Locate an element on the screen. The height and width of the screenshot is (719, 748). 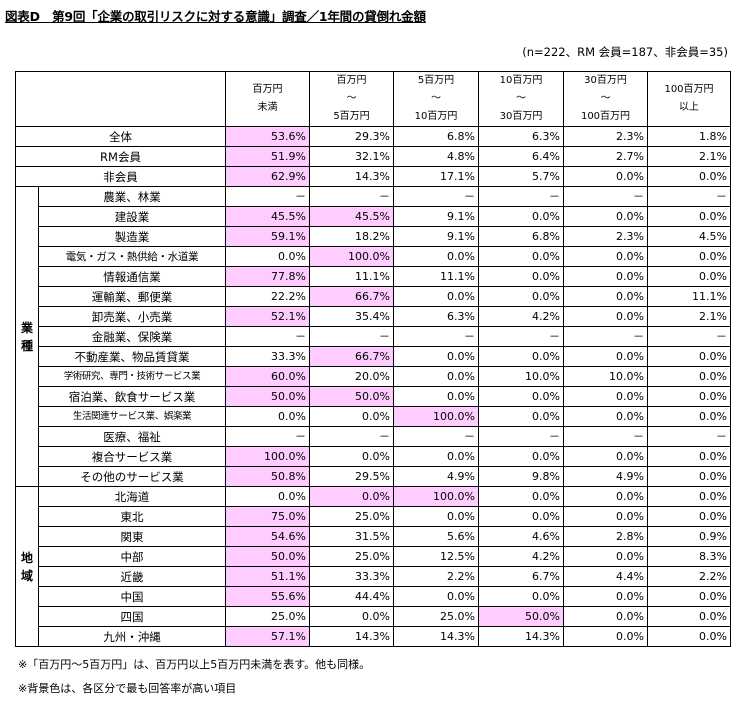
value-cell: 60.0% is located at coordinates (267, 376).